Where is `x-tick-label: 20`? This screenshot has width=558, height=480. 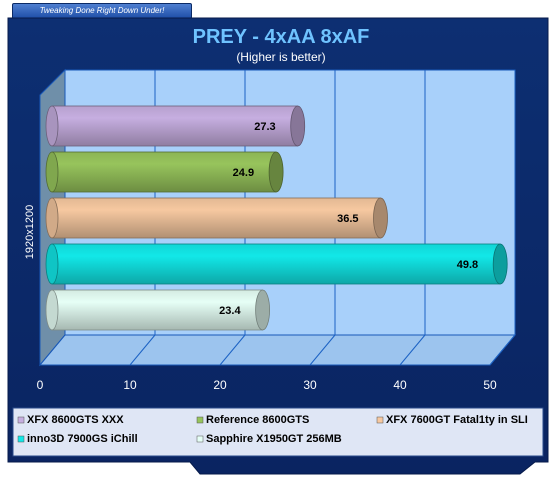
x-tick-label: 20 is located at coordinates (220, 385).